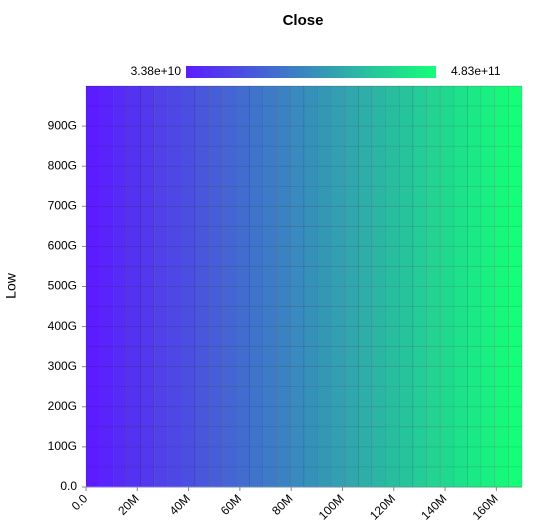  I want to click on chart-title: Close, so click(303, 20).